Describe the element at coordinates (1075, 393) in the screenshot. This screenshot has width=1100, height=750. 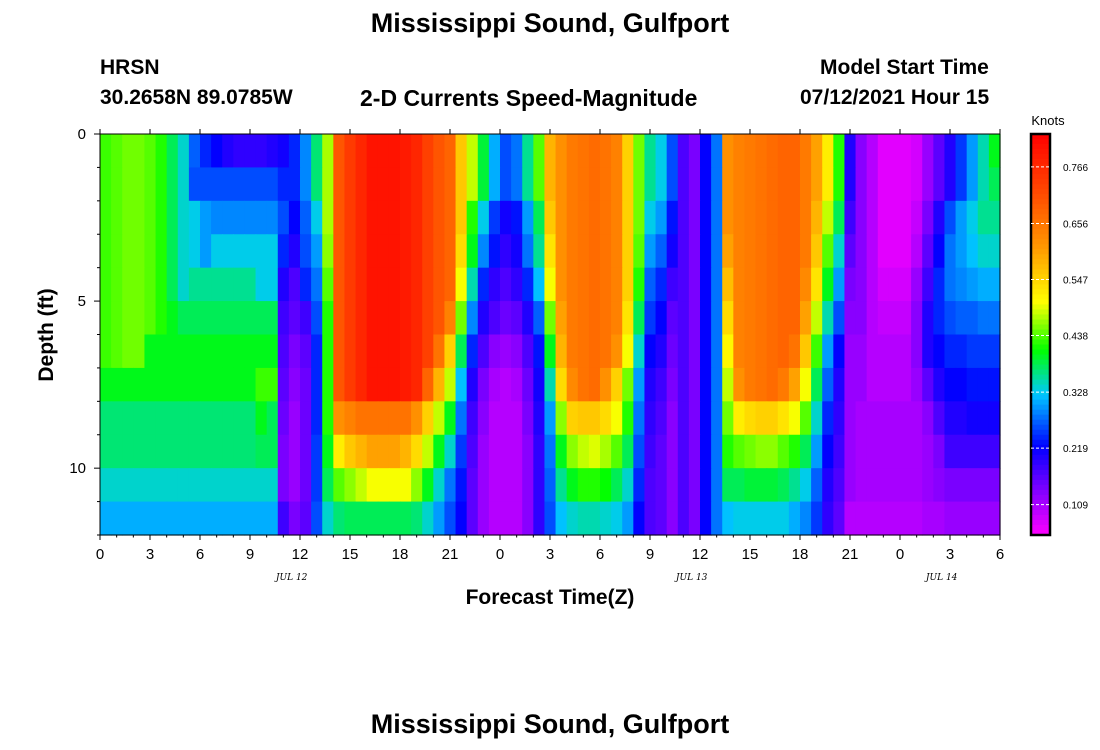
I see `colorbar-tick-label: 0.328` at that location.